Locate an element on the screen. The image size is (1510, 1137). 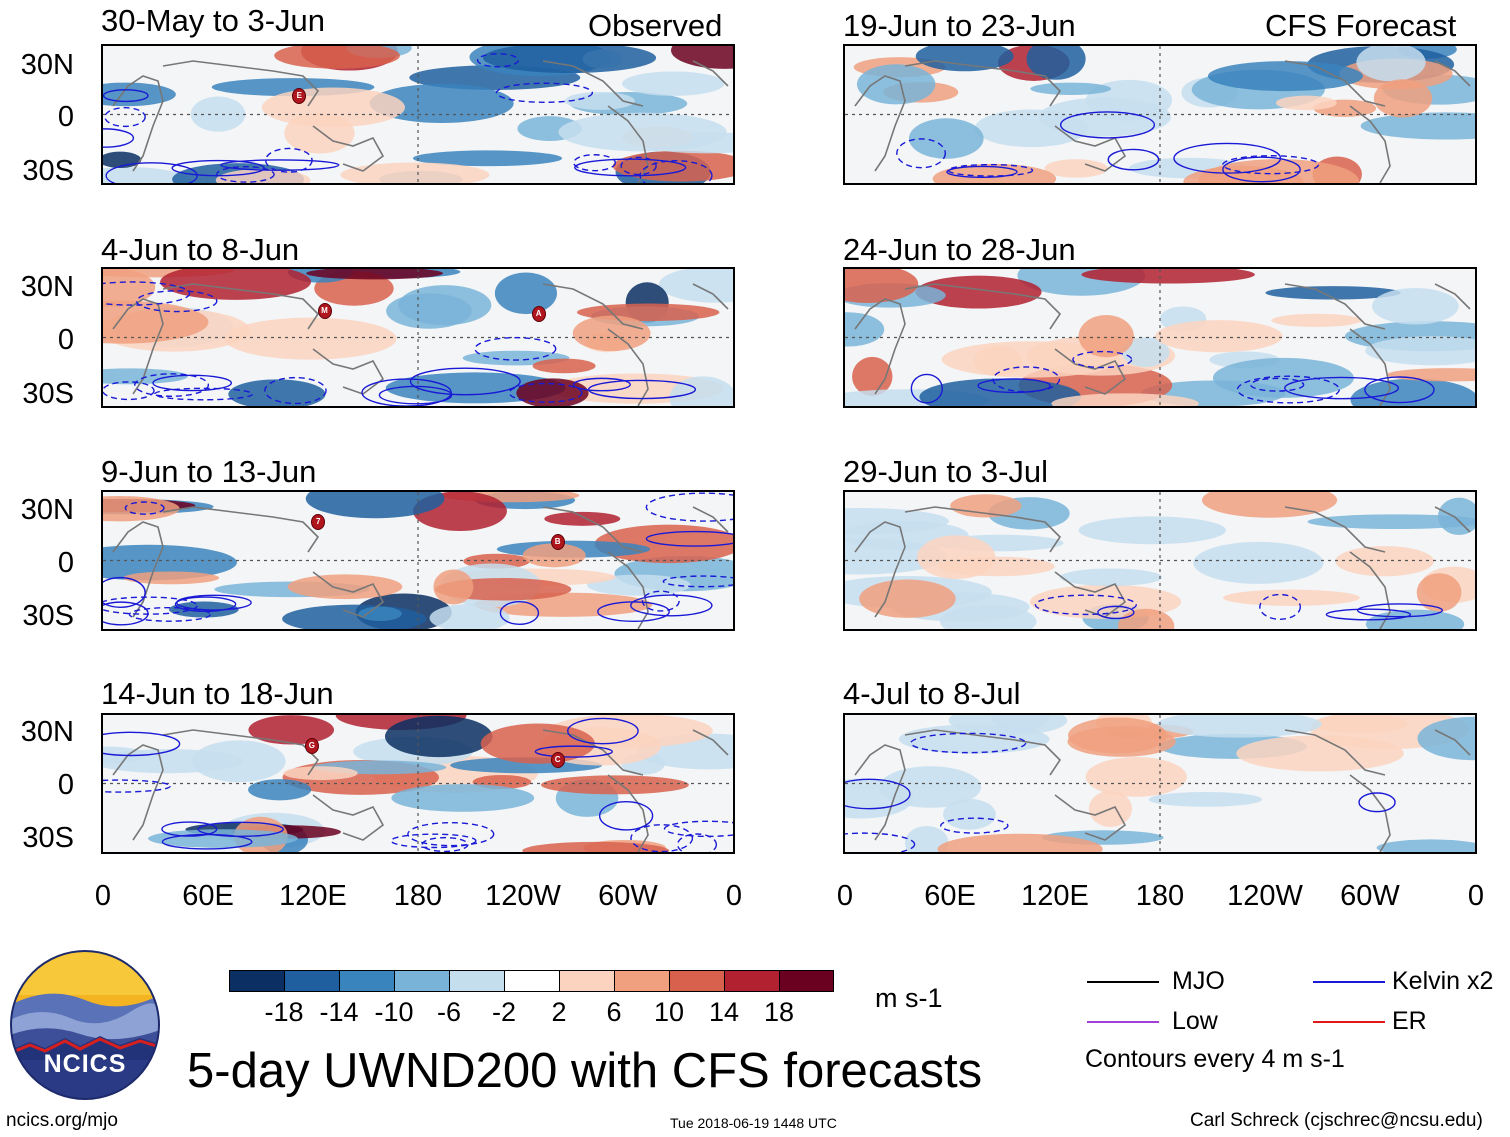
colorbar-tick: 14 is located at coordinates (724, 1012).